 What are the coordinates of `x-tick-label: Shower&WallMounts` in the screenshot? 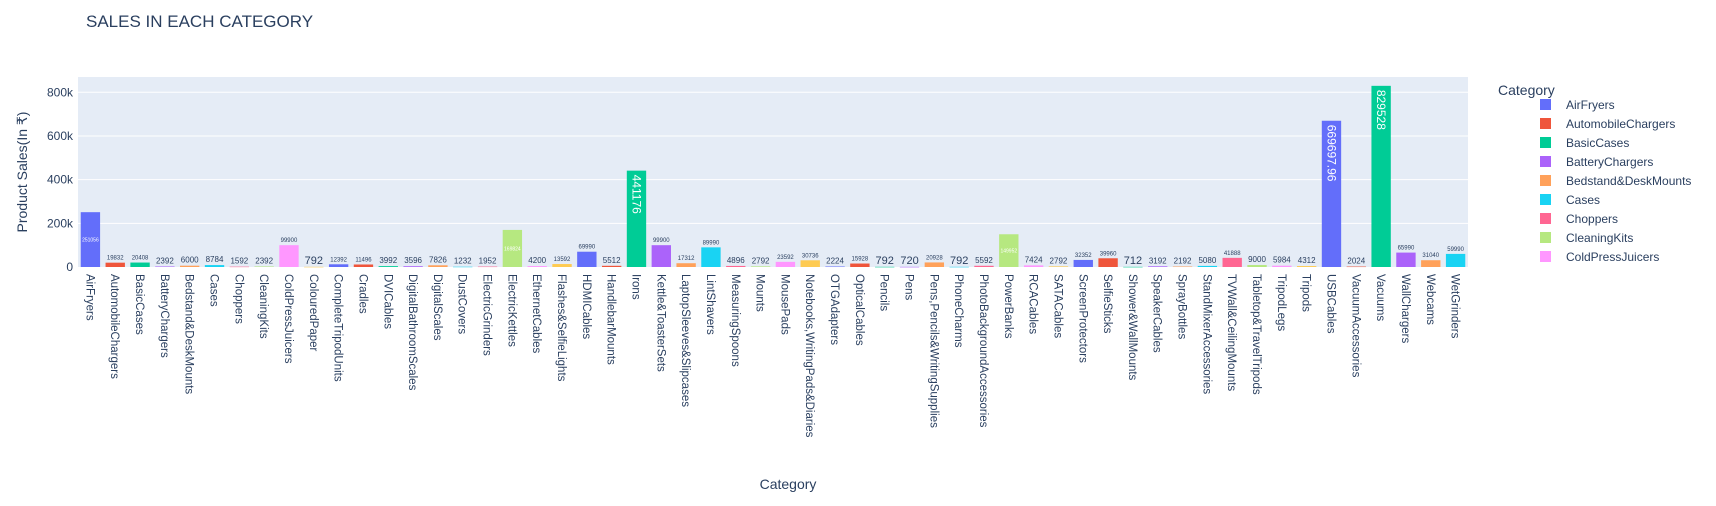 It's located at (1132, 327).